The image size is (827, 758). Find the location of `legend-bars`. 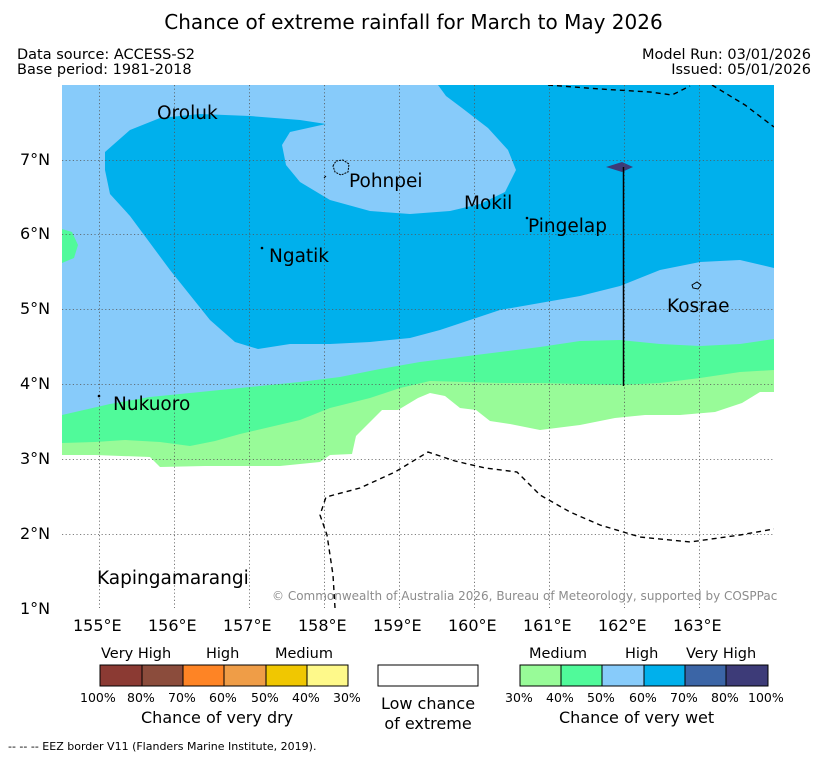

legend-bars is located at coordinates (434, 675).